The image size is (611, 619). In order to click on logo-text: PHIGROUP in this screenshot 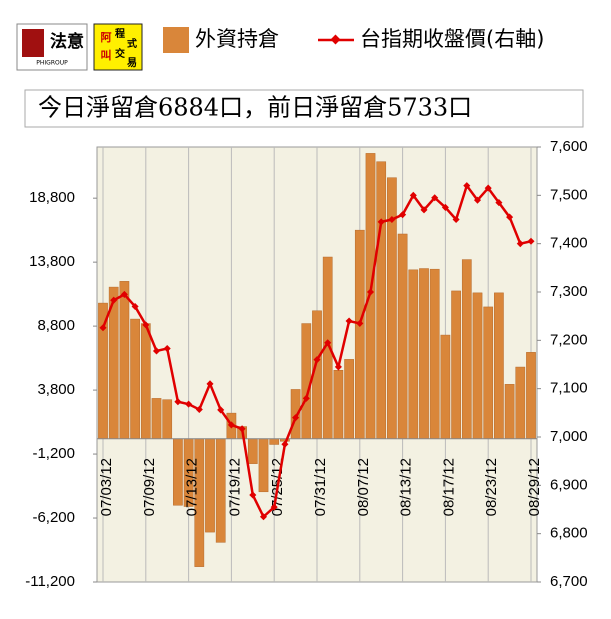, I will do `click(52, 63)`.